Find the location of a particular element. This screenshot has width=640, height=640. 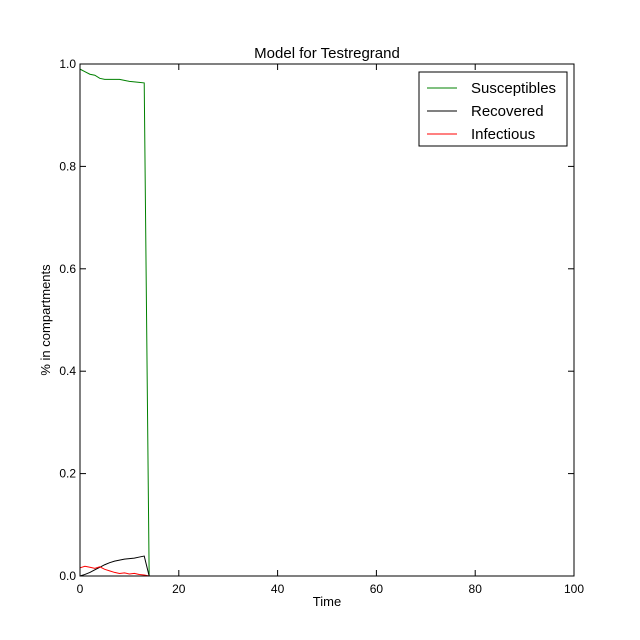

y-tick-label: 0.6 is located at coordinates (67, 269).